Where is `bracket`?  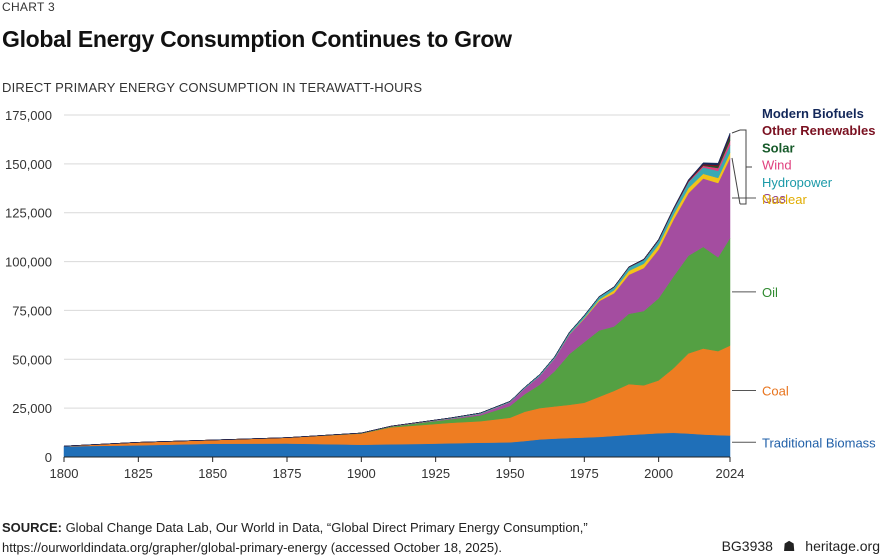
bracket is located at coordinates (743, 167).